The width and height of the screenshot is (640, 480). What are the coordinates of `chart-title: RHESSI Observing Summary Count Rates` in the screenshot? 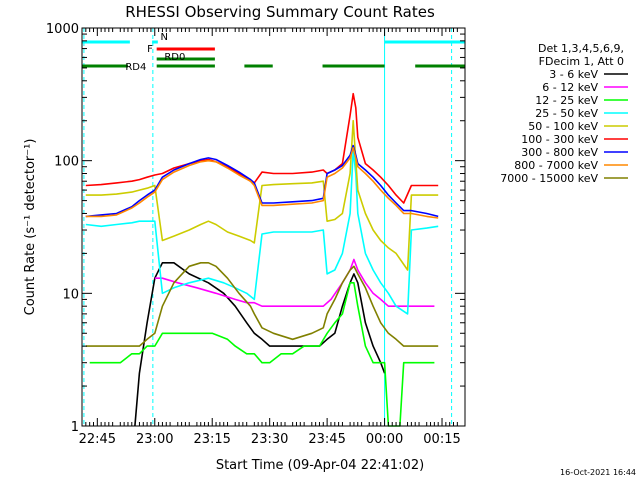 It's located at (280, 12).